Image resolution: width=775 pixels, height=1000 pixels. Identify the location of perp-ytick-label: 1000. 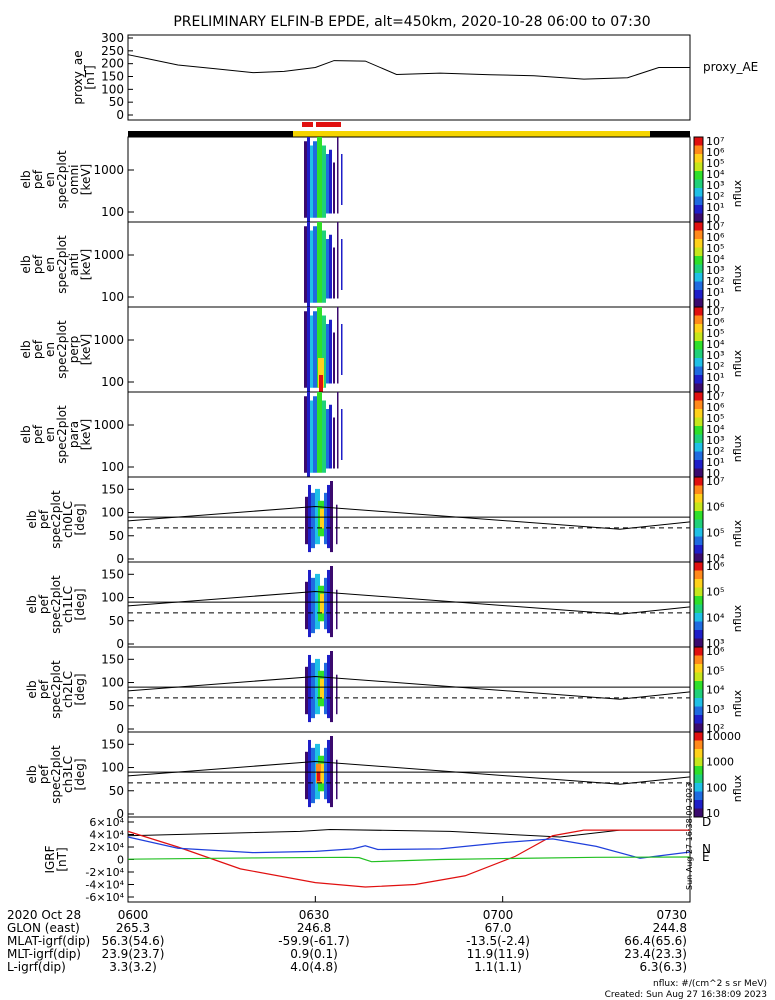
(108, 340).